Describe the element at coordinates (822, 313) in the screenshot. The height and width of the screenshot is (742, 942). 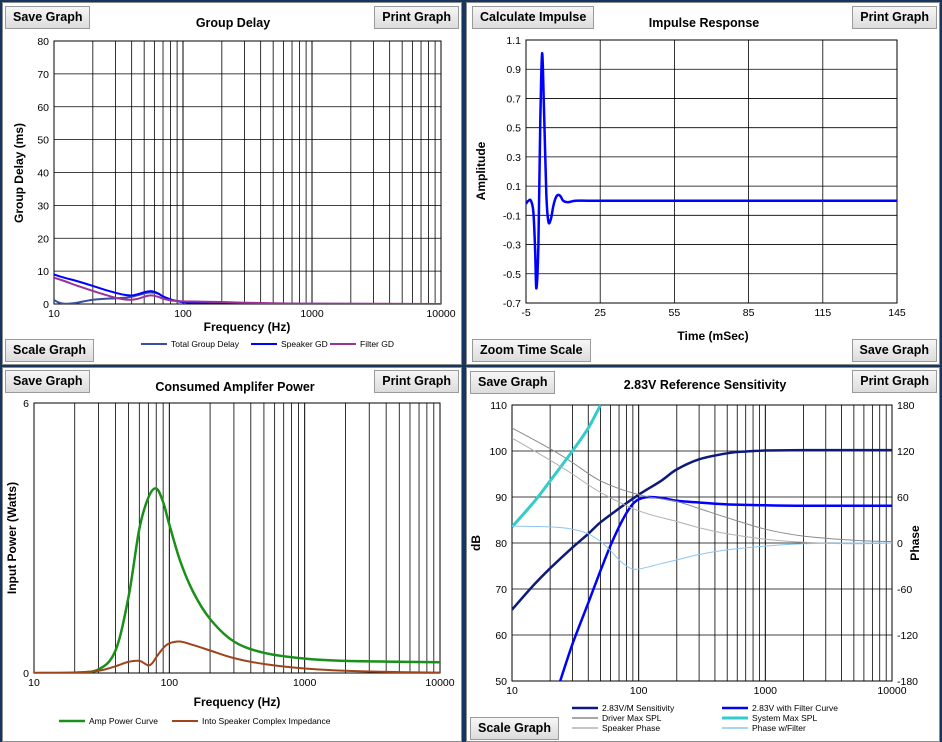
I see `x-tick-label: 115` at that location.